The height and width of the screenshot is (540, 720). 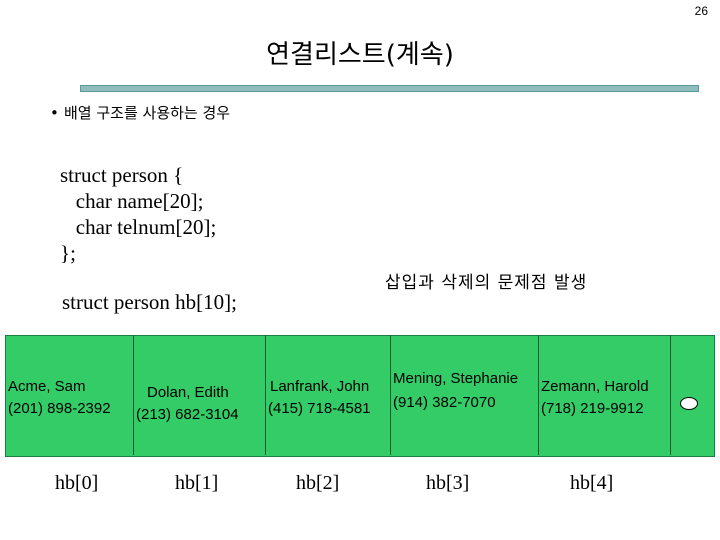 What do you see at coordinates (197, 483) in the screenshot?
I see `index-label: hb[1]` at bounding box center [197, 483].